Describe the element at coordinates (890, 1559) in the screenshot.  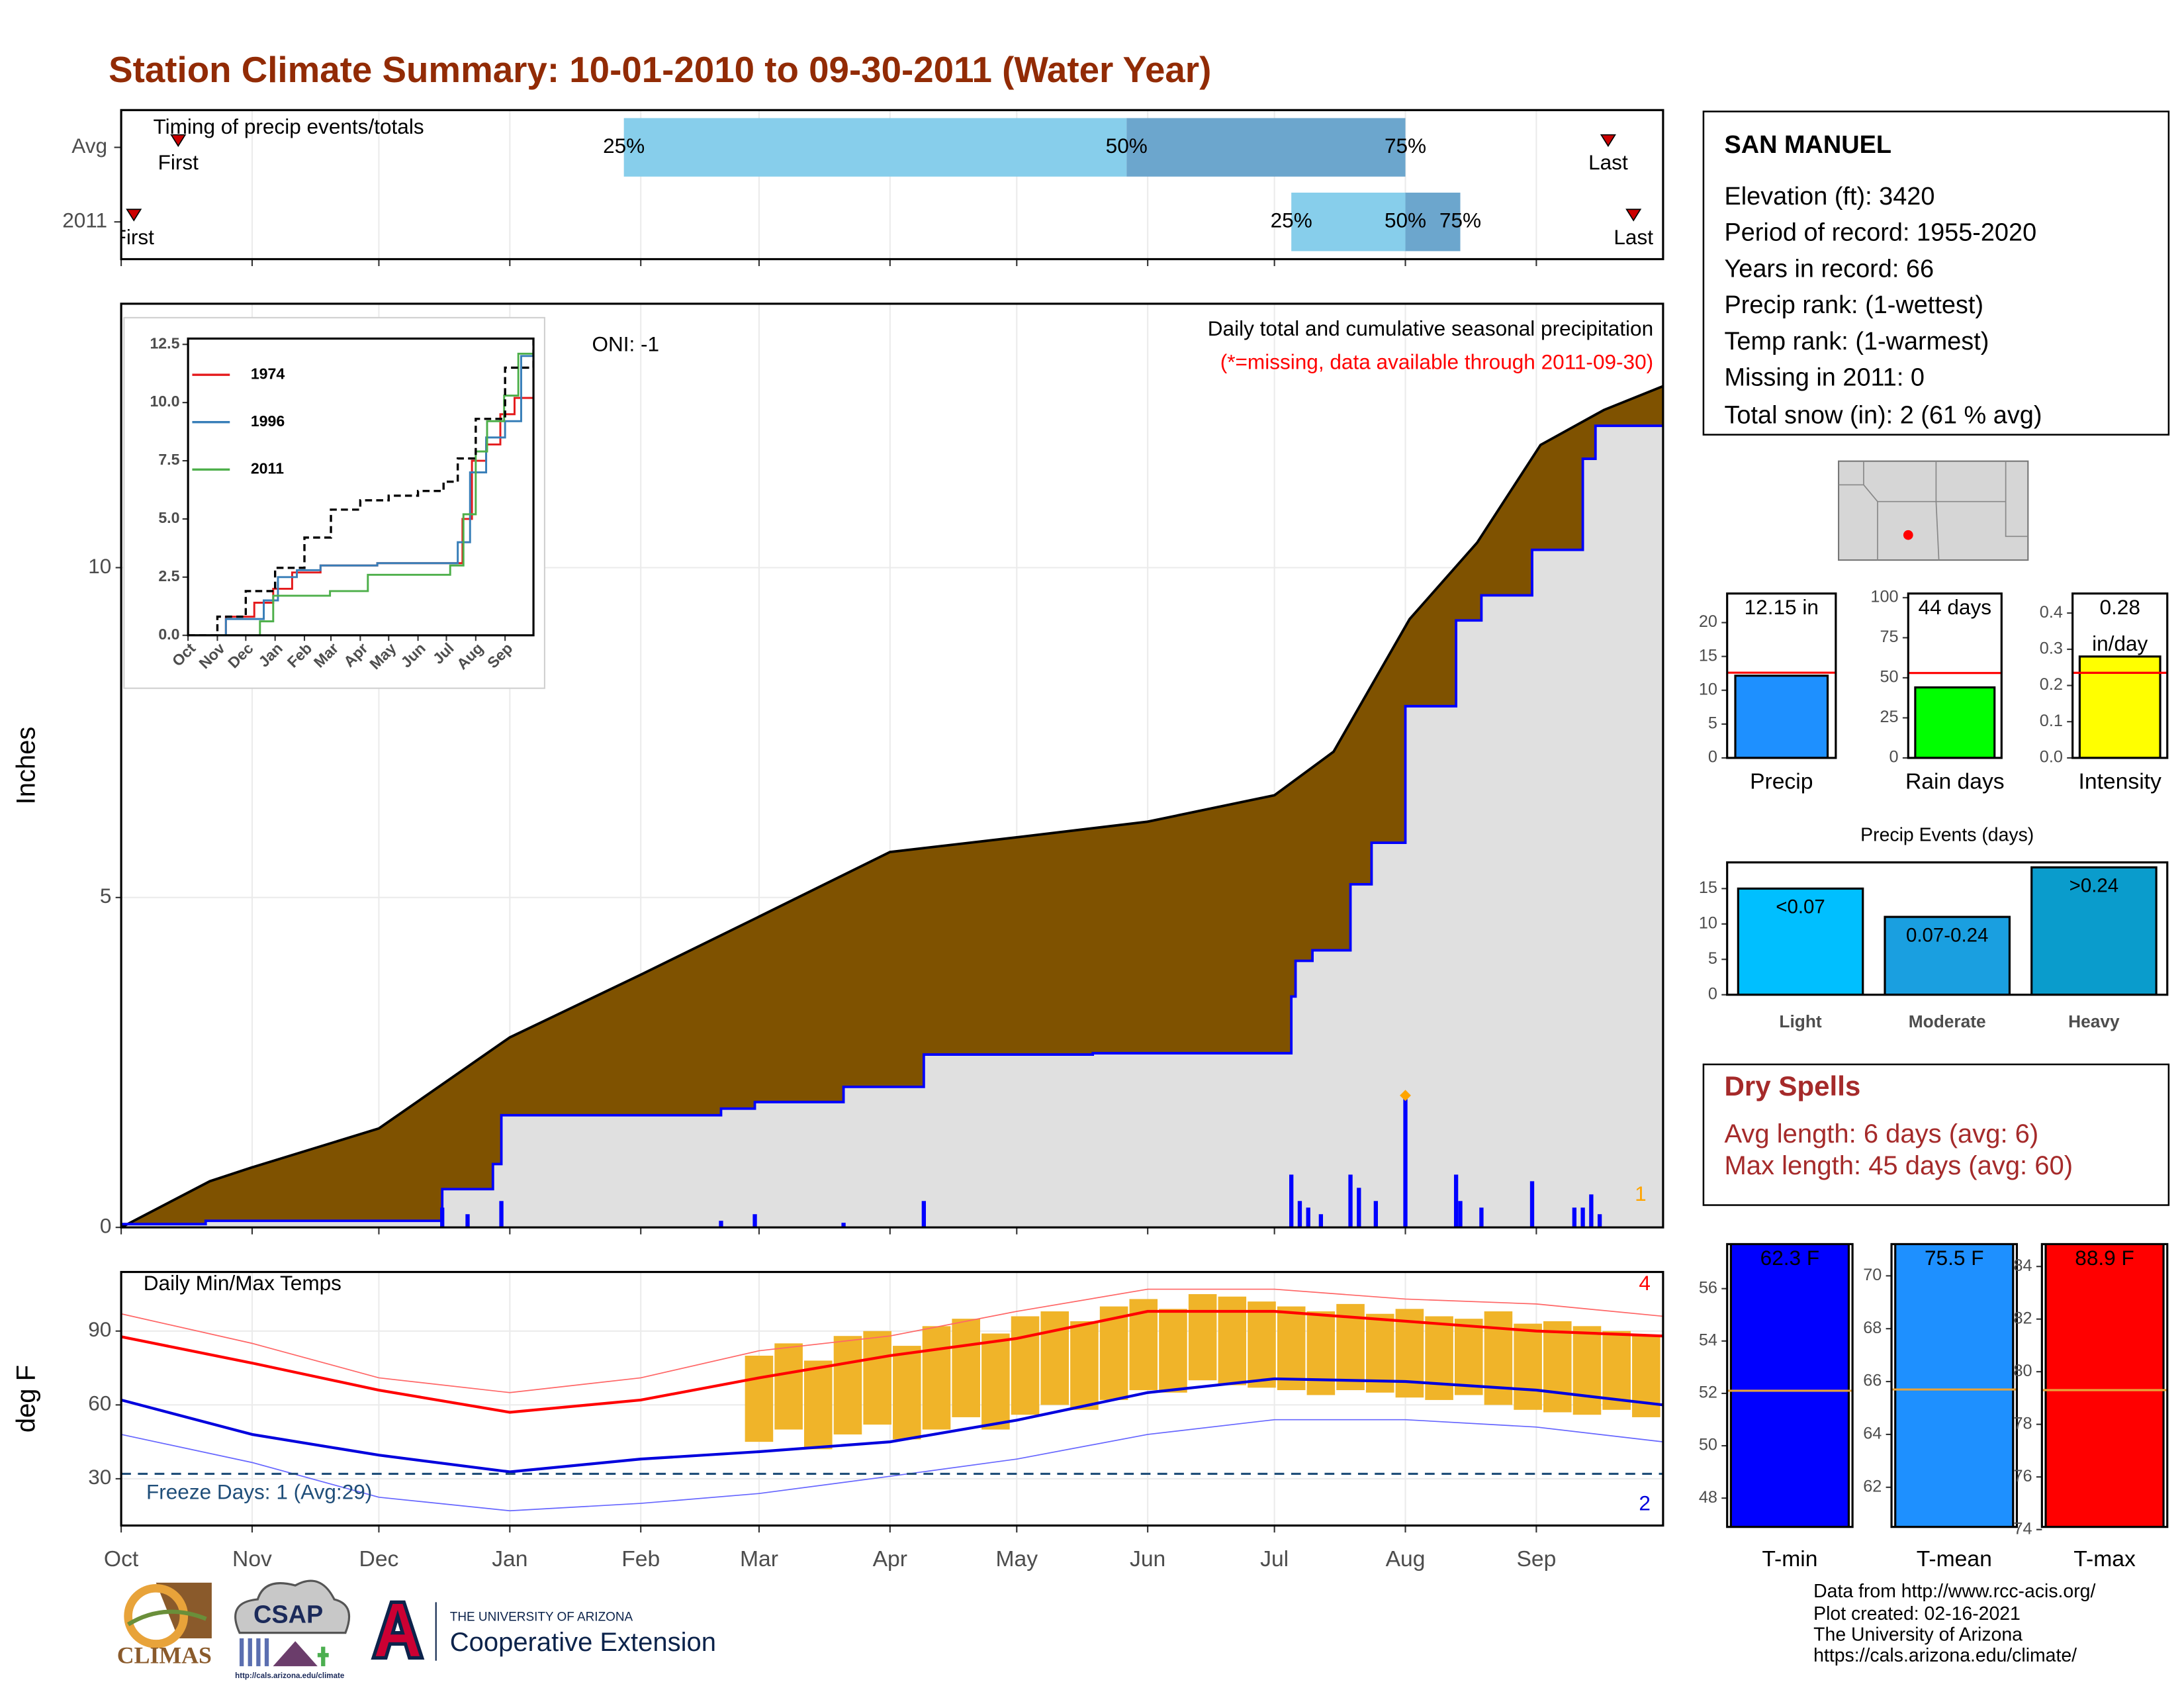
I see `x-tick-label: Apr` at that location.